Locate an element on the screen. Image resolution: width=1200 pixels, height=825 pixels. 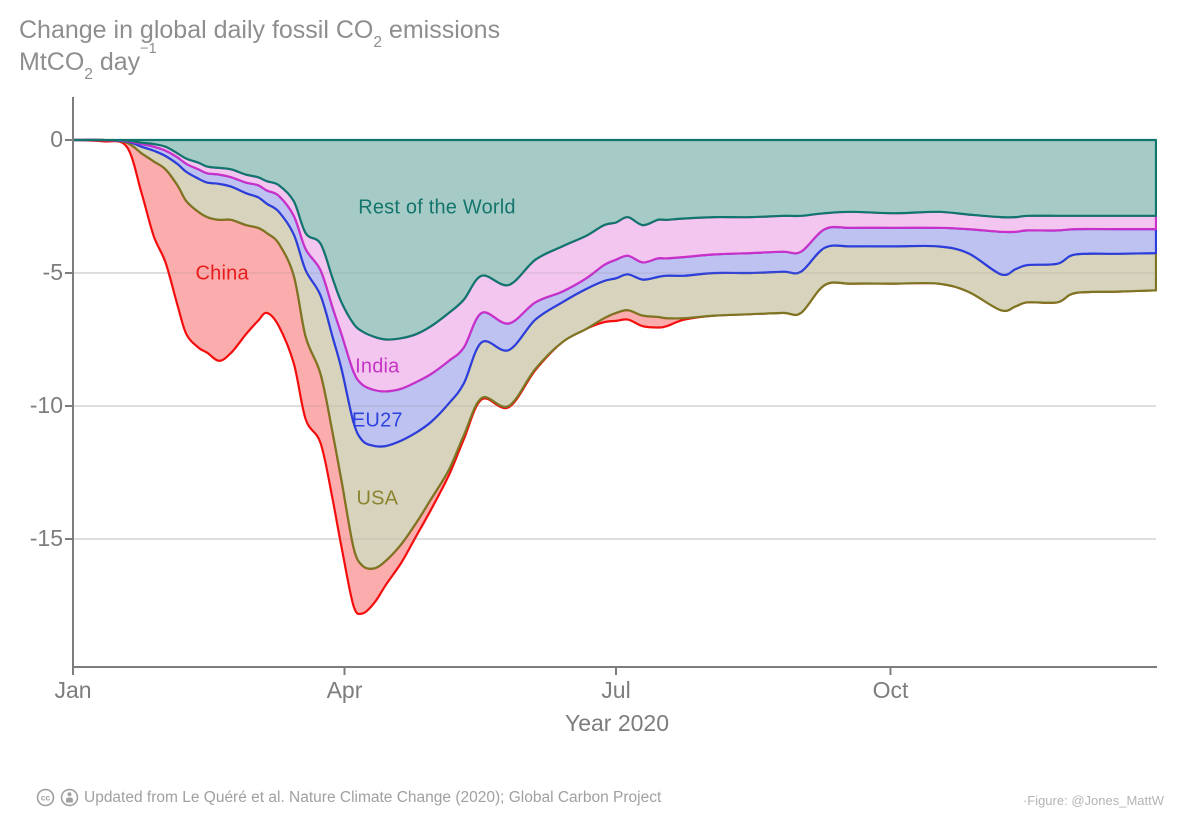
chart-y-unit-subtitle: MtCO2 day−1 is located at coordinates (88, 61).